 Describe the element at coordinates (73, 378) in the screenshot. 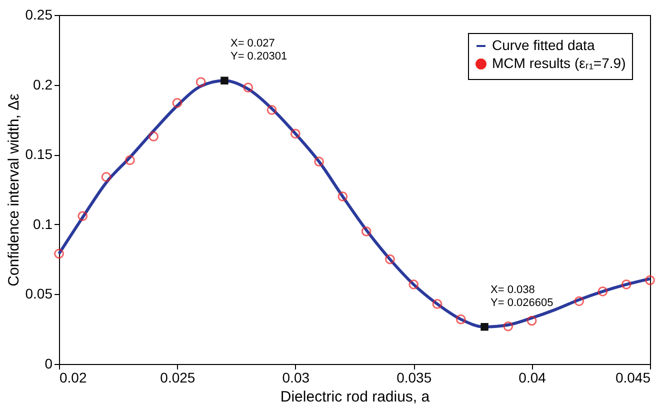

I see `x-tick-label: 0.02` at that location.